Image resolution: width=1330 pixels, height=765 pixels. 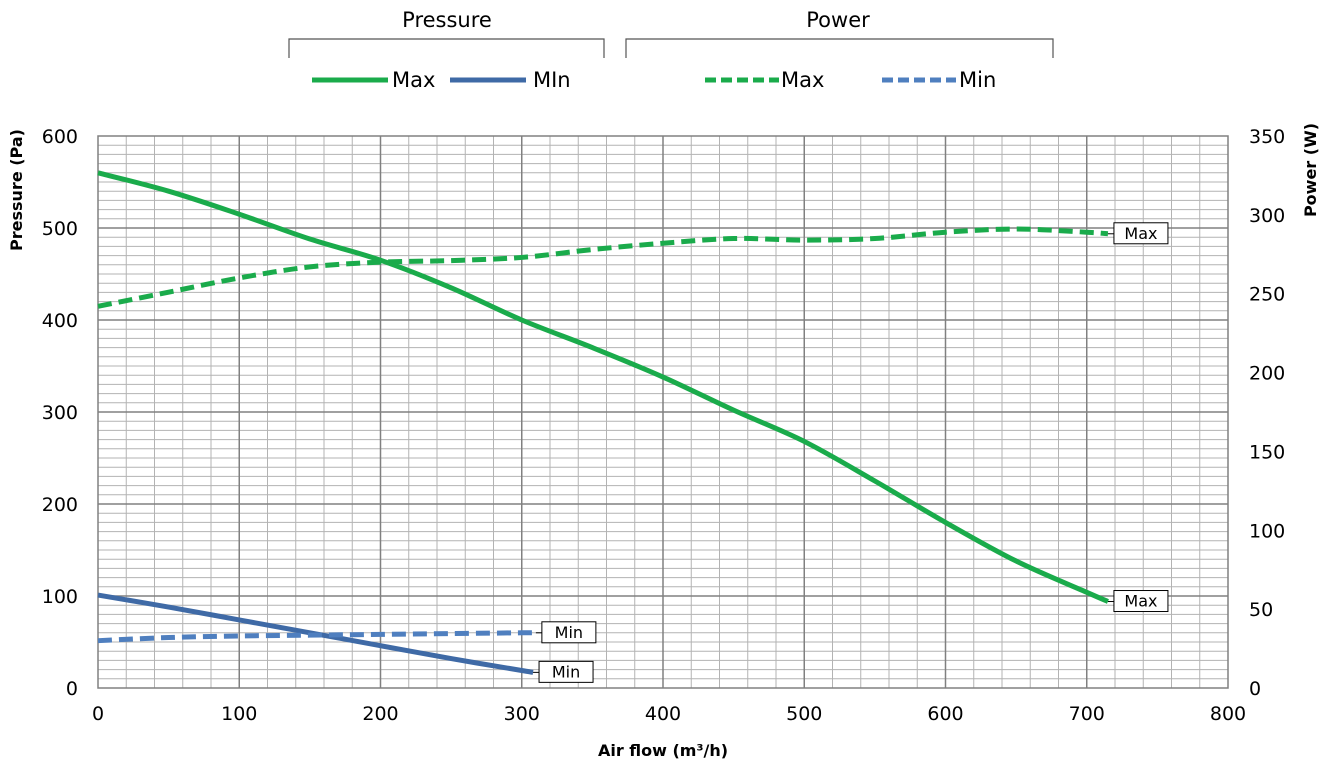 I want to click on left-y-tick-label: 0, so click(x=72, y=689).